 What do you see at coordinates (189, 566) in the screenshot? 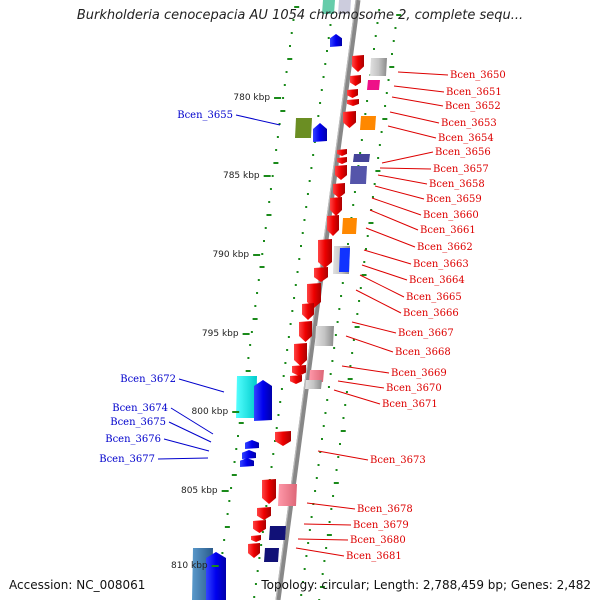
I see `kbp-label: 810 kbp` at bounding box center [189, 566].